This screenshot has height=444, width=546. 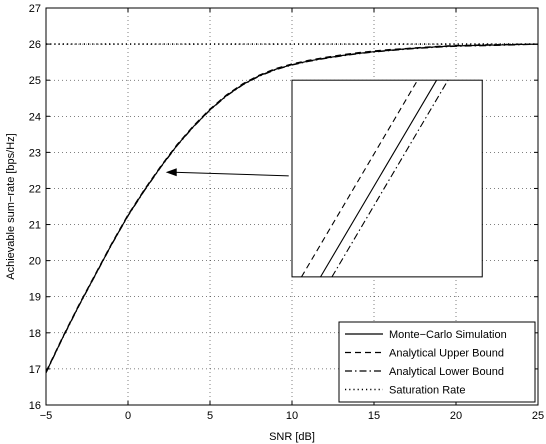 I want to click on y-tick-label: 22, so click(x=35, y=189).